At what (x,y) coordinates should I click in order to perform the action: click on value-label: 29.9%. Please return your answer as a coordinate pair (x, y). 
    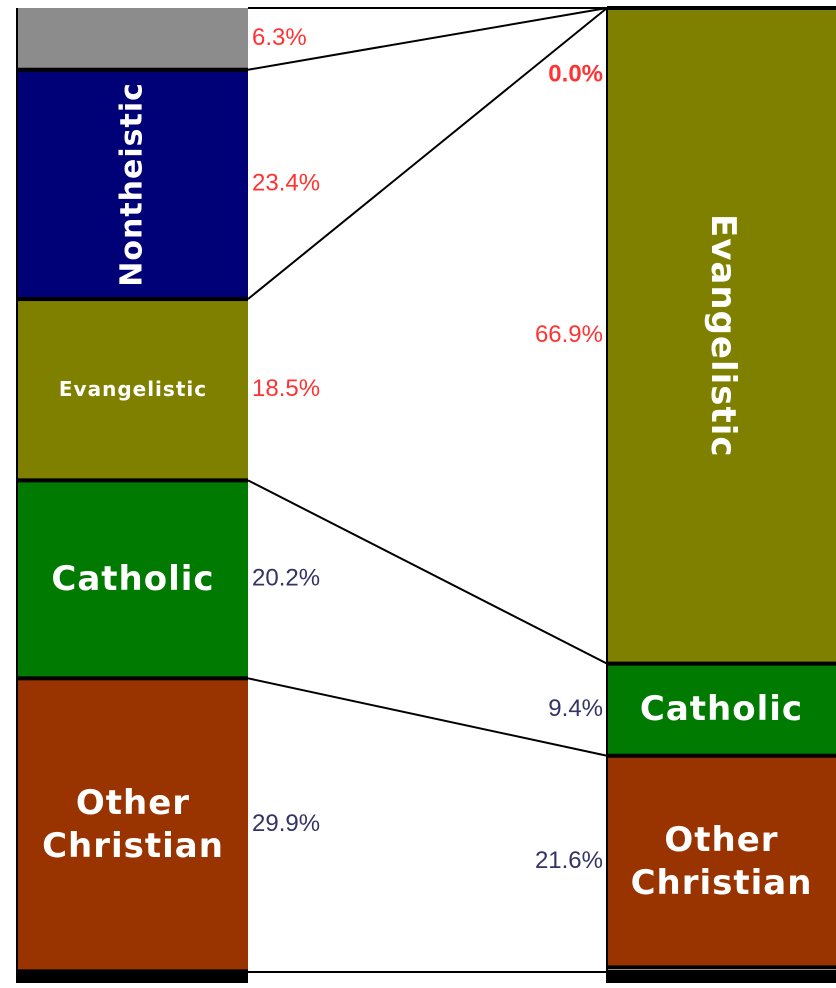
    Looking at the image, I should click on (286, 823).